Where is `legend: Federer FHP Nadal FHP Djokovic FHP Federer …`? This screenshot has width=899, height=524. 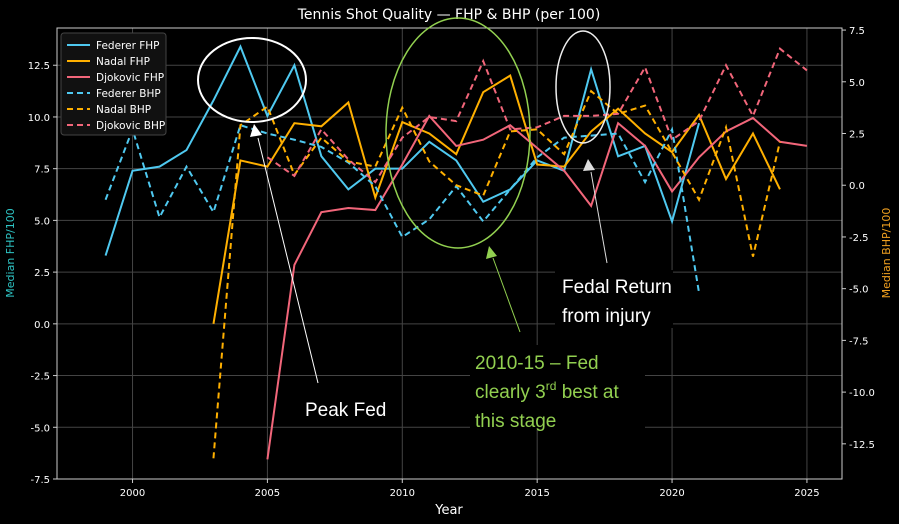 legend: Federer FHP Nadal FHP Djokovic FHP Federer … is located at coordinates (113, 84).